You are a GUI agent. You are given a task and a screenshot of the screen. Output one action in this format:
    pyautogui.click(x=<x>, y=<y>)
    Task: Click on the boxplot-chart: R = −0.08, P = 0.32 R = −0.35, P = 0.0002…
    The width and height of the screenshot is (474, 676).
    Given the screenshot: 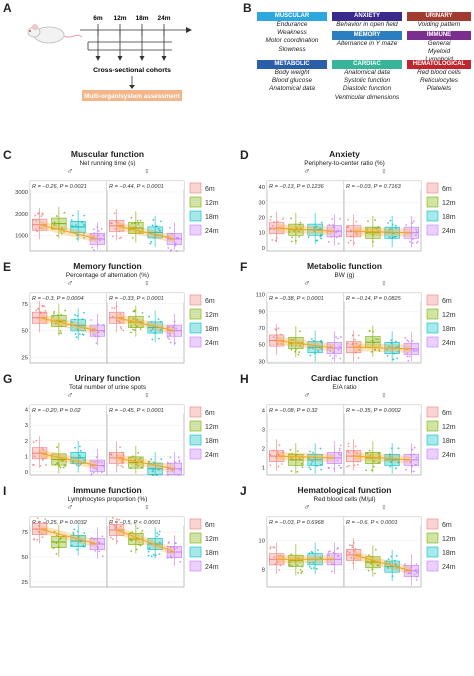 What is the action you would take?
    pyautogui.click(x=359, y=440)
    